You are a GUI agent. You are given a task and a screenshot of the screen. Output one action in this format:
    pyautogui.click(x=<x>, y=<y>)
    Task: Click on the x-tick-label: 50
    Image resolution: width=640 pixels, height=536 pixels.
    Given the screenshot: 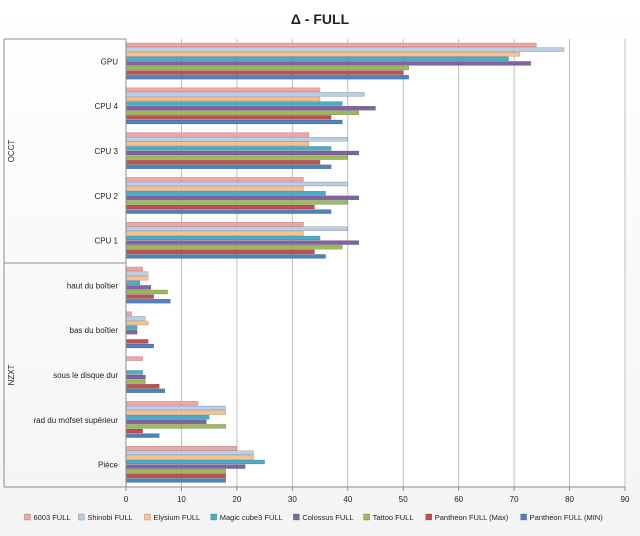 What is the action you would take?
    pyautogui.click(x=403, y=499)
    